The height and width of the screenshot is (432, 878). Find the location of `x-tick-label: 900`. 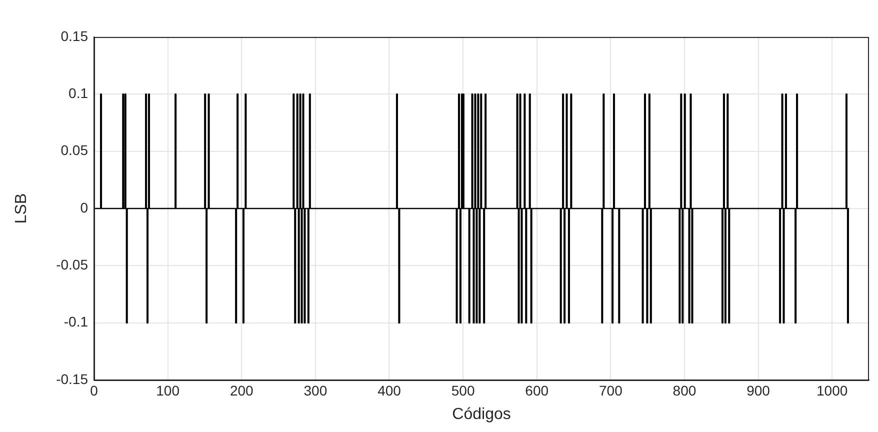

x-tick-label: 900 is located at coordinates (758, 390).